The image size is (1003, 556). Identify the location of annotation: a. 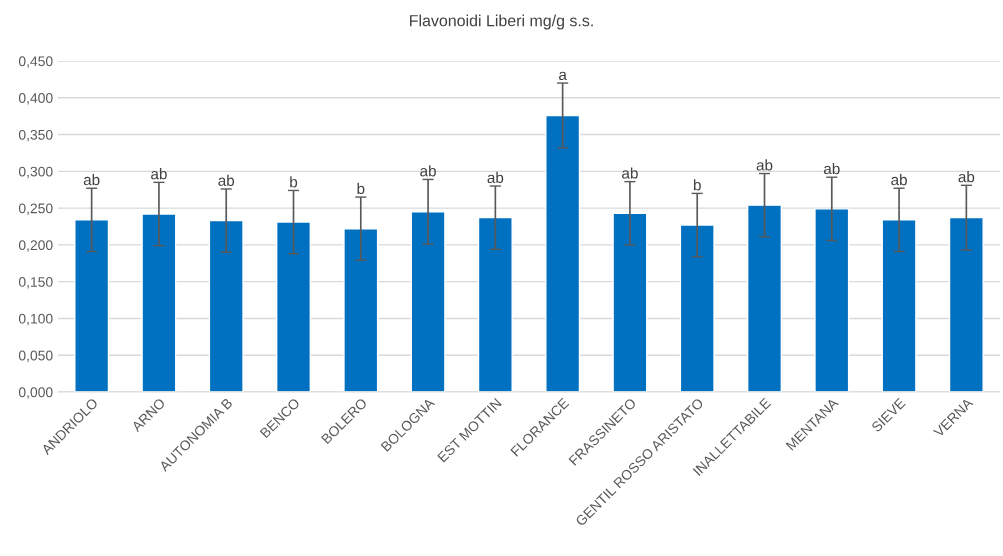
(563, 76).